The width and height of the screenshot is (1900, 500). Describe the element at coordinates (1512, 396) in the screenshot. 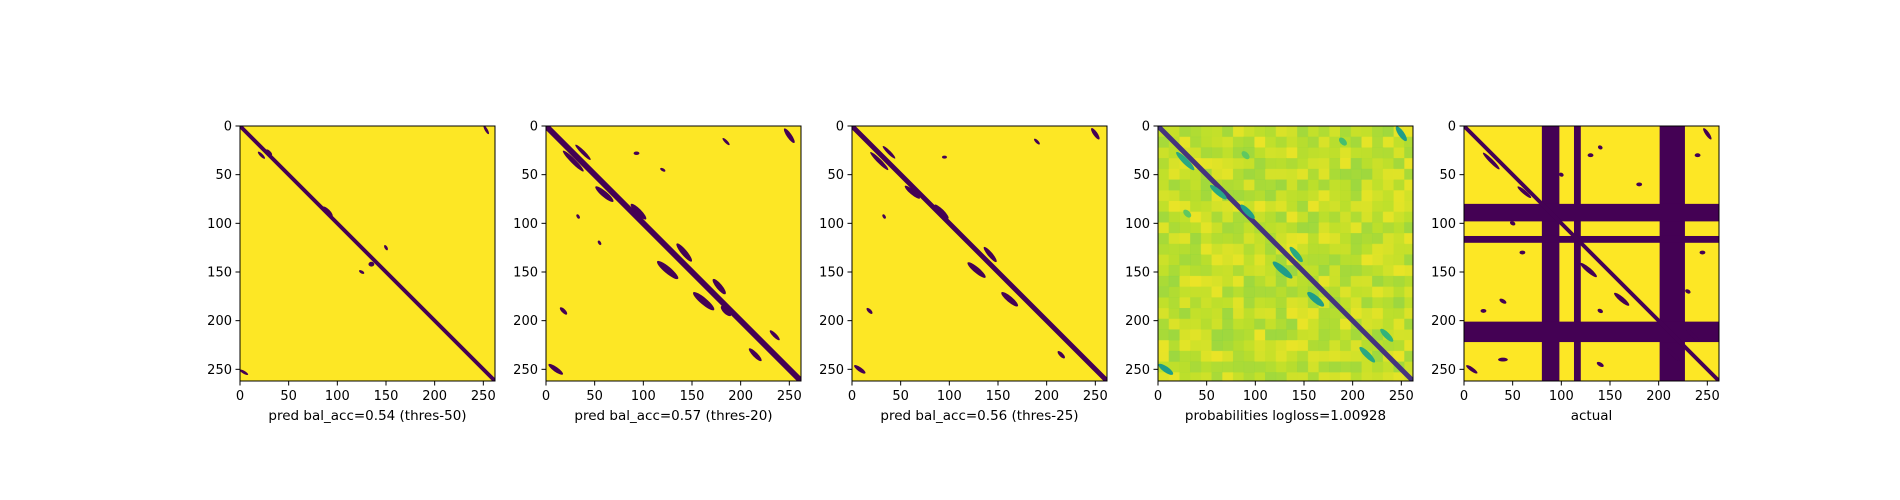

I see `x-tick-label: 50` at that location.